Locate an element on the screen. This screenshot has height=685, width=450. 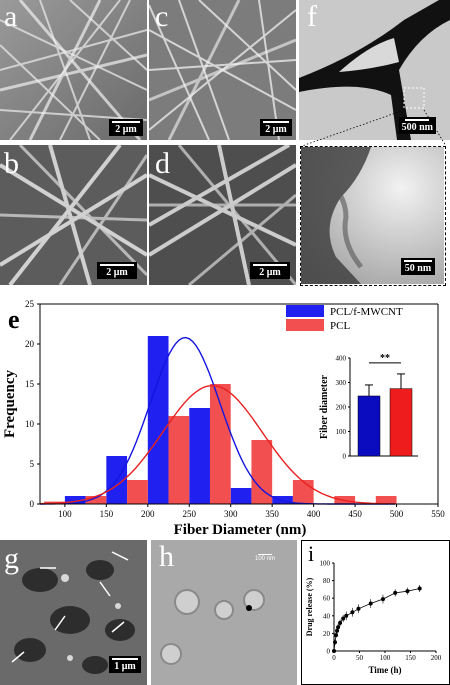
sem-image-b is located at coordinates (73, 215).